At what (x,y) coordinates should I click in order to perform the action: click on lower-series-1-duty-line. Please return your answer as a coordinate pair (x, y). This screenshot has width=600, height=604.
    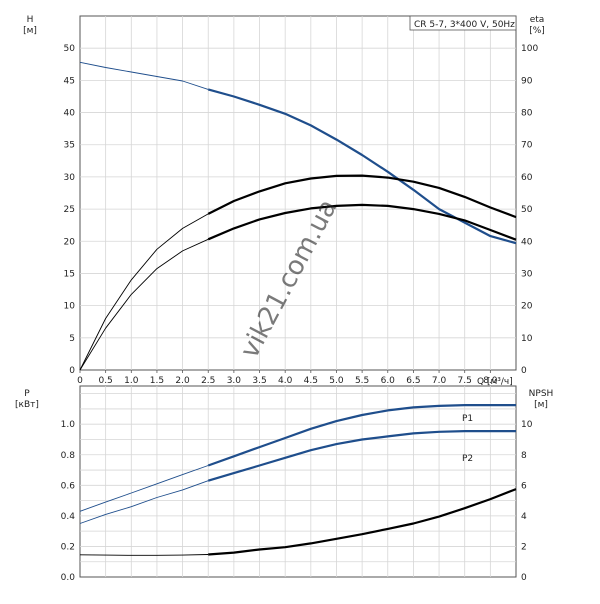
    Looking at the image, I should click on (361, 456).